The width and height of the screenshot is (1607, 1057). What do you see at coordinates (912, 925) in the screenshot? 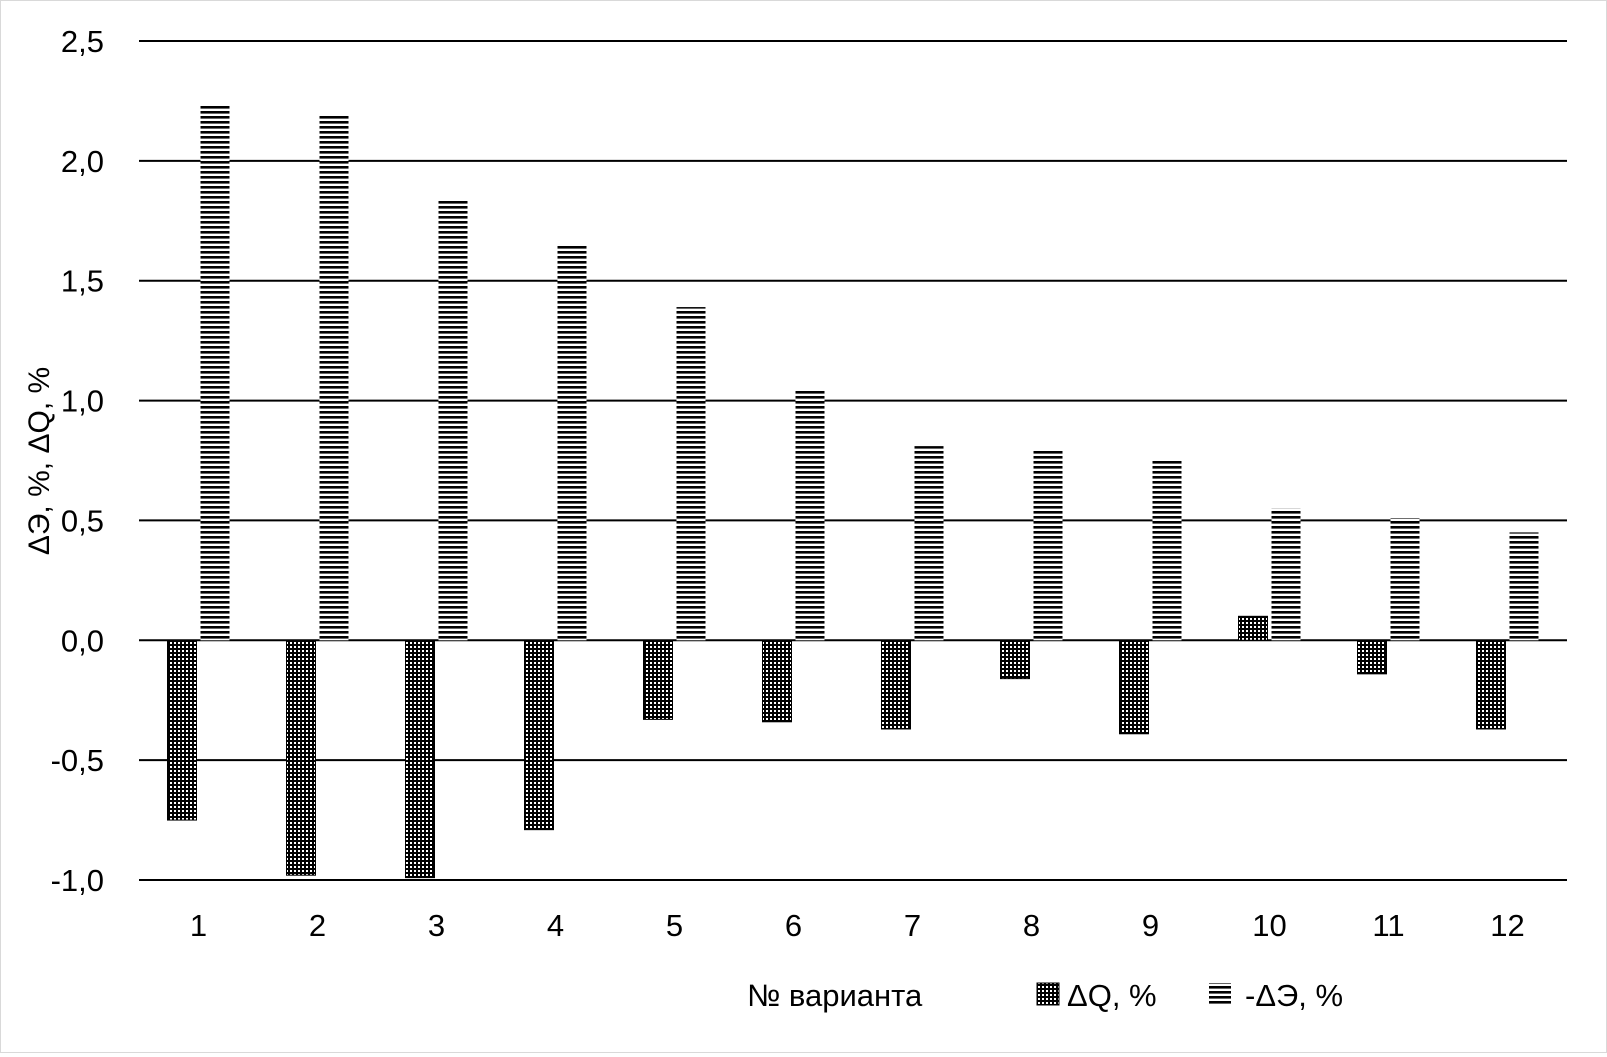
I see `x-tick-label: 7` at bounding box center [912, 925].